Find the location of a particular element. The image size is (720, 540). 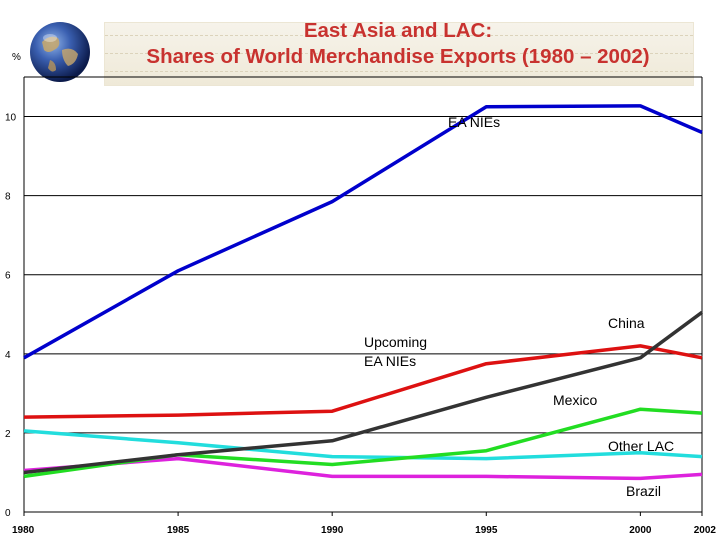

series-line-mexico is located at coordinates (363, 443).